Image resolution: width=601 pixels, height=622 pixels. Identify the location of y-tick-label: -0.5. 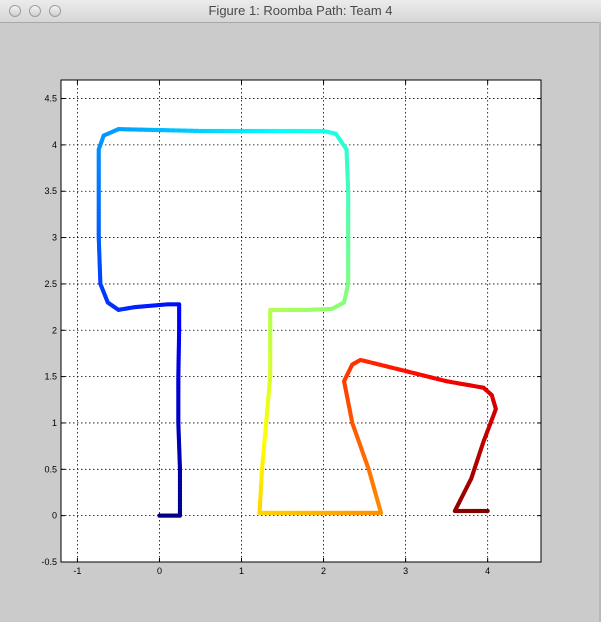
(49, 562).